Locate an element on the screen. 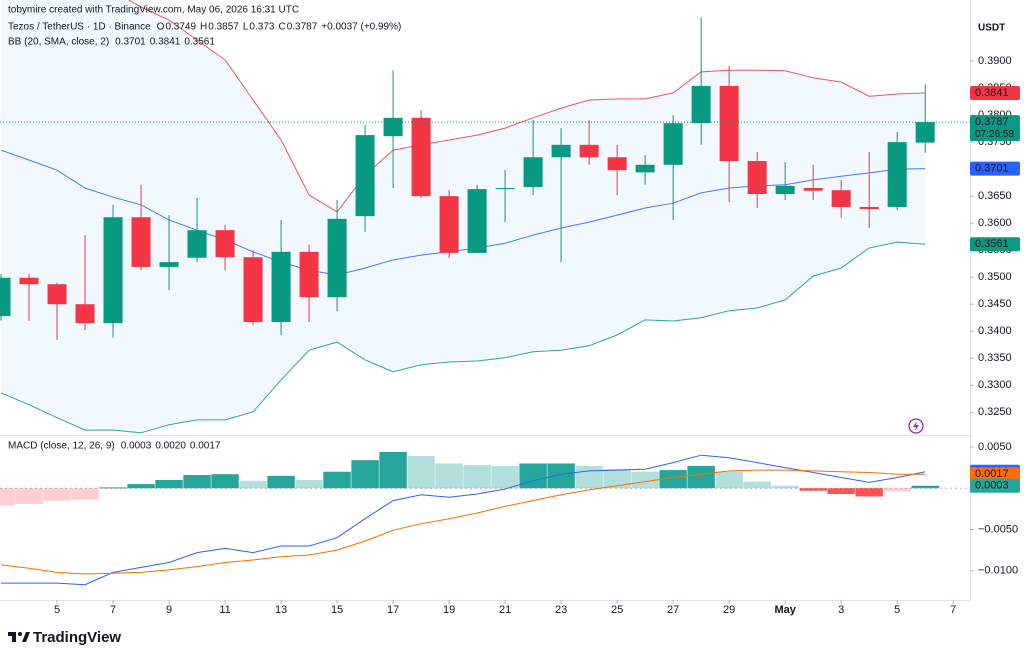 The width and height of the screenshot is (1024, 658). x-tick-label: 25 is located at coordinates (617, 610).